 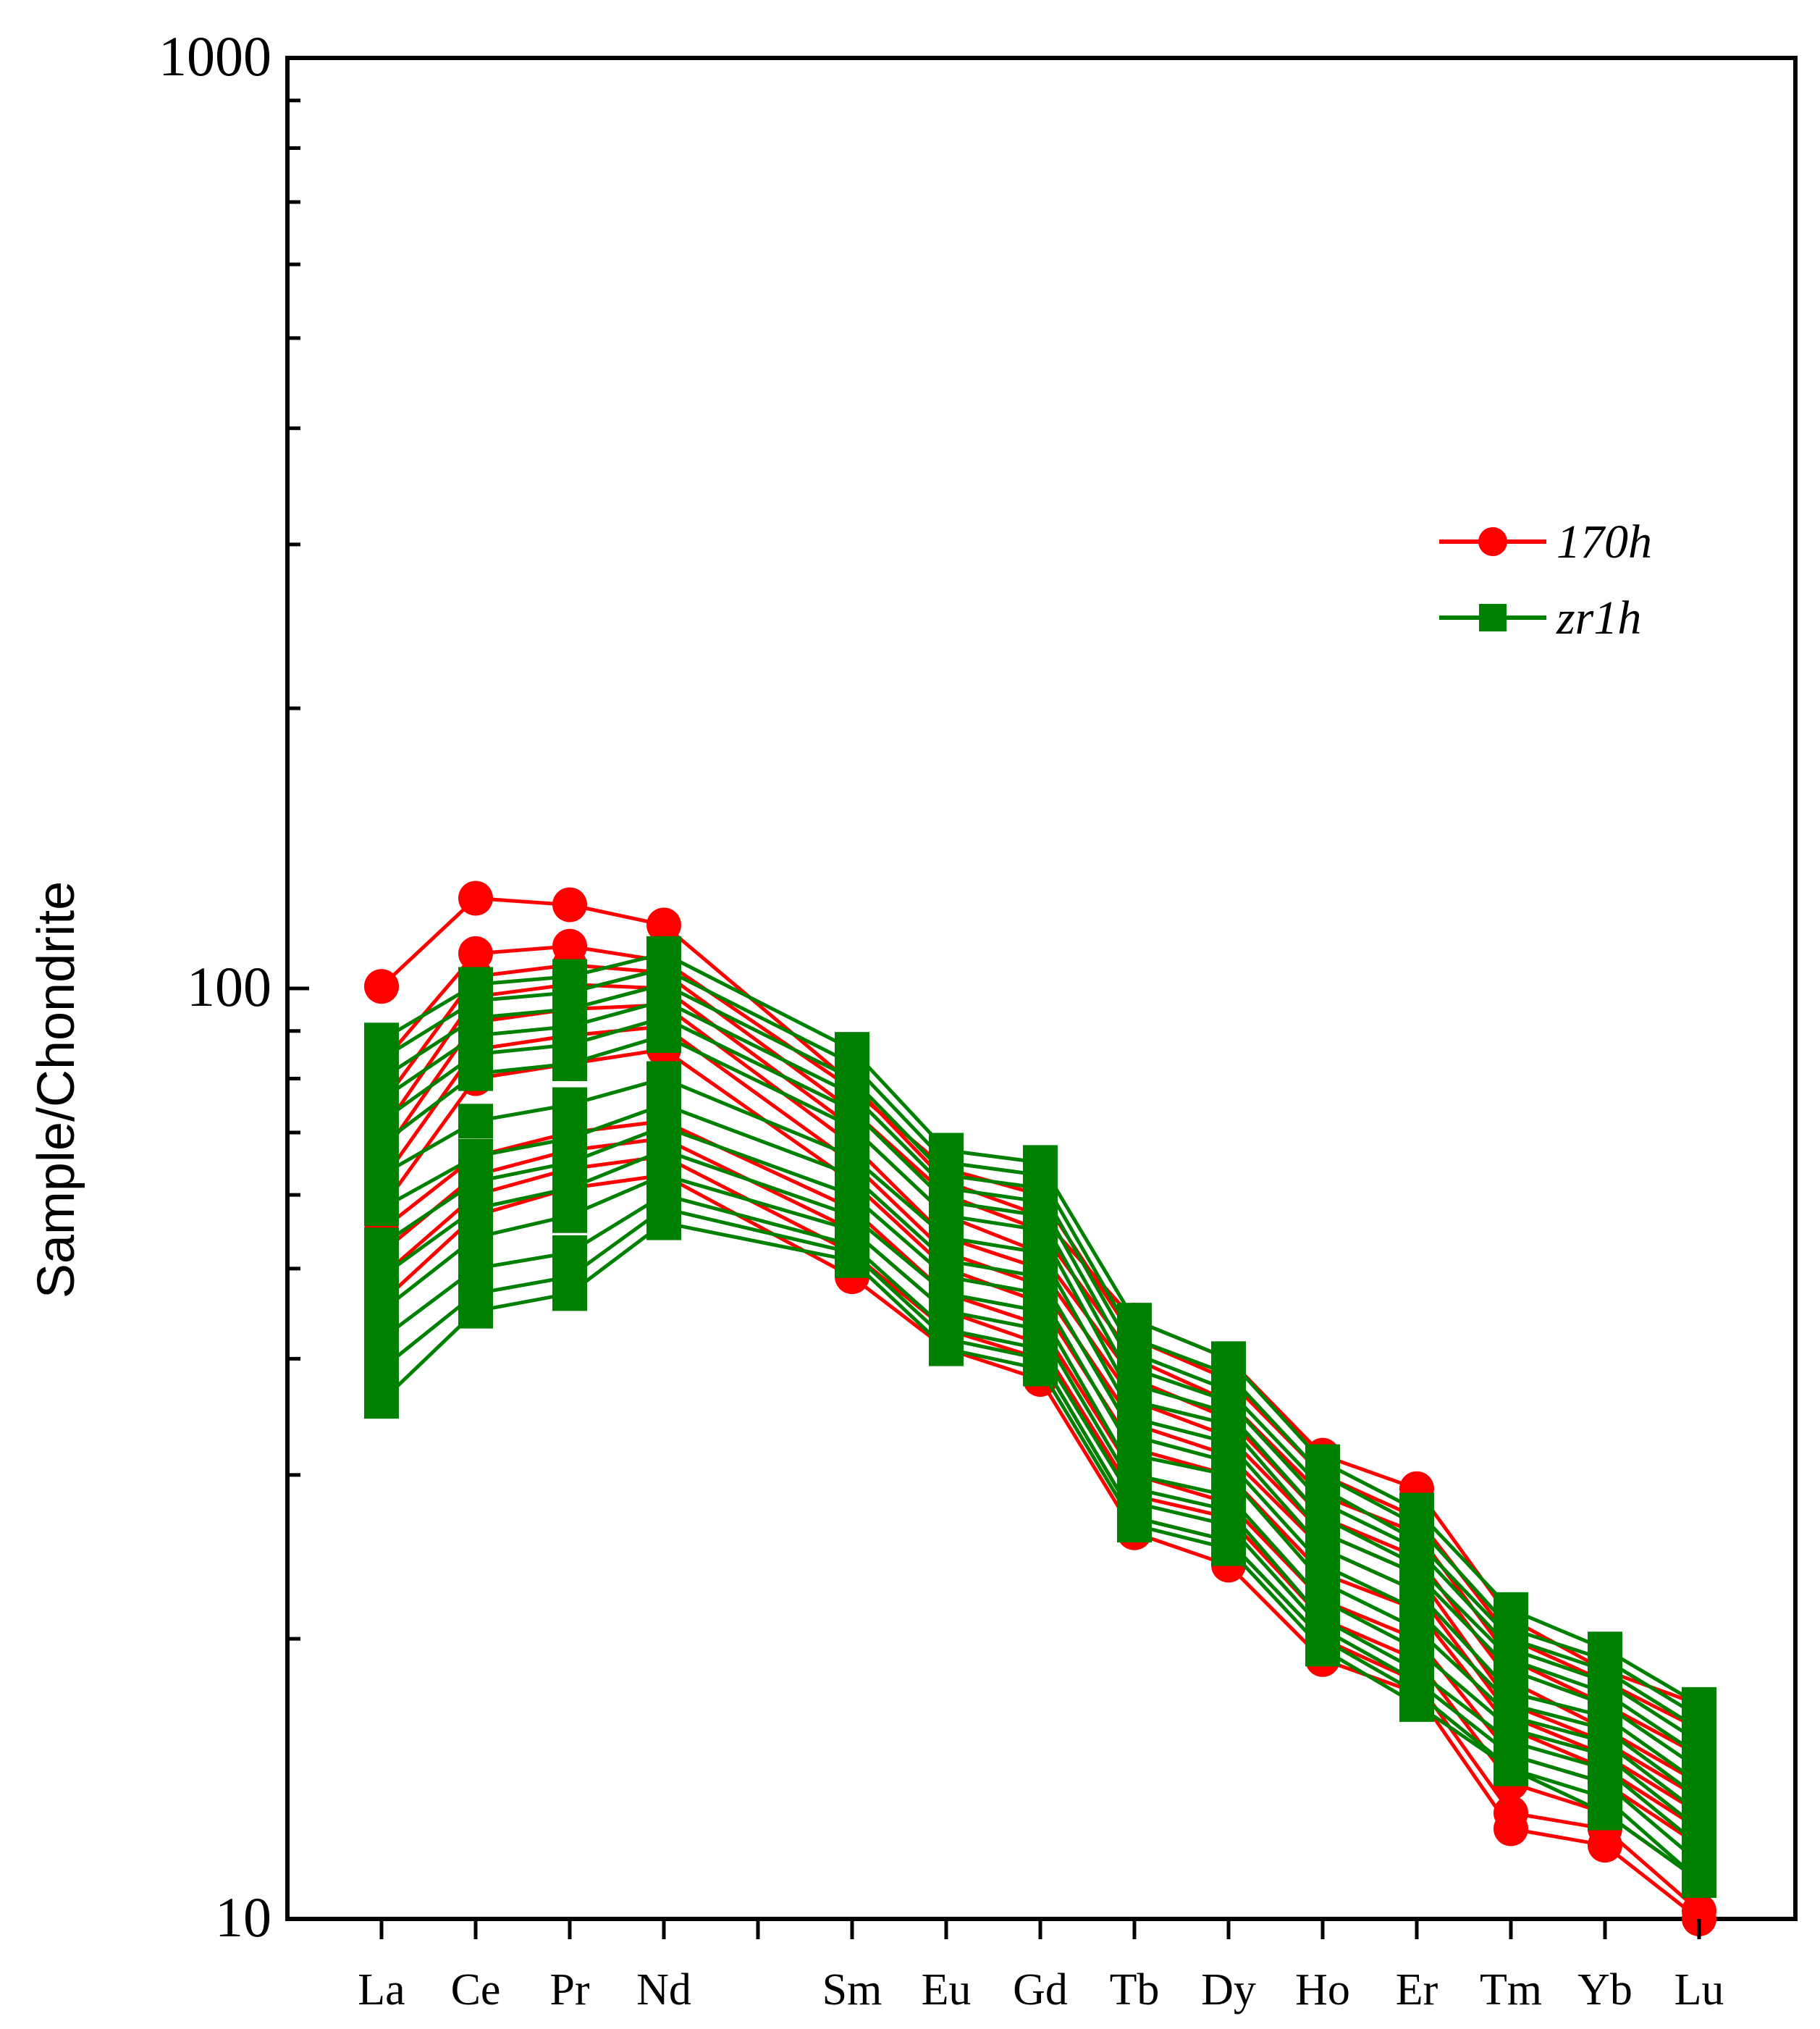 What do you see at coordinates (1493, 541) in the screenshot?
I see `legend-marker-circle` at bounding box center [1493, 541].